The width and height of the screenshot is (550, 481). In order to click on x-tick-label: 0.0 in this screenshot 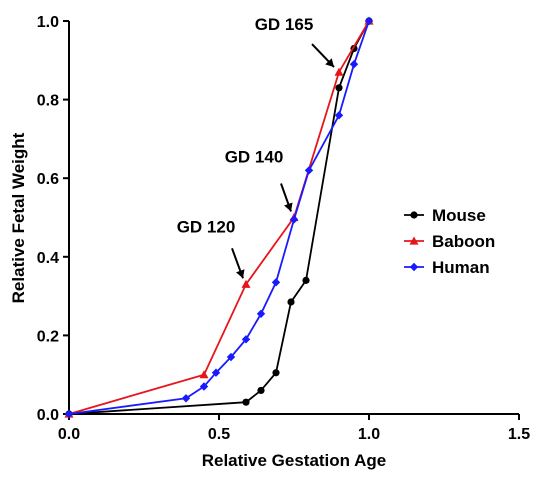, I will do `click(69, 434)`.